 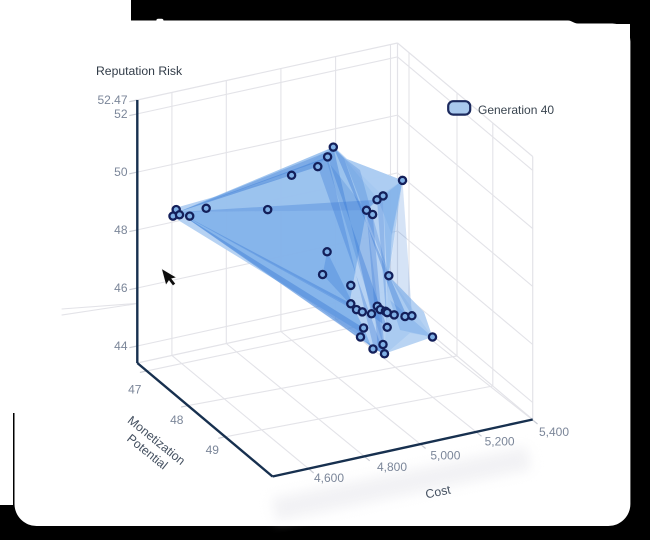 I want to click on svg-text: 52.47, so click(x=112, y=100).